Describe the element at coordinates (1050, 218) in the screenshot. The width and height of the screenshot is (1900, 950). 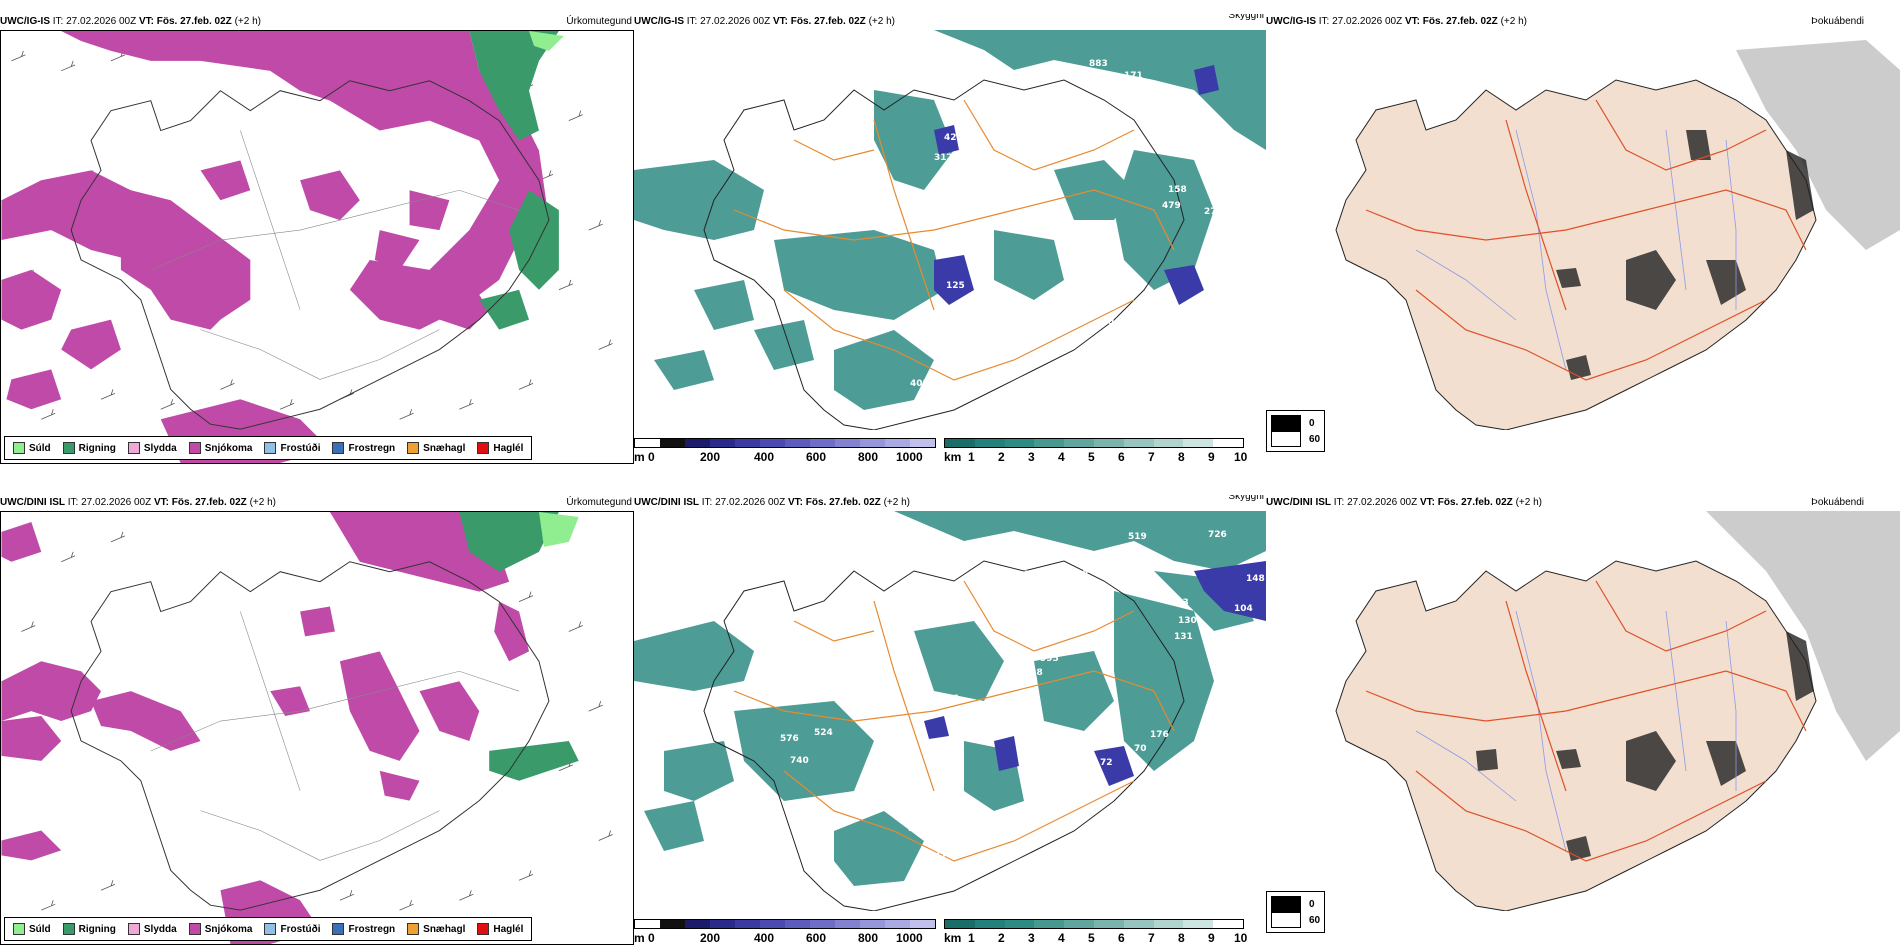
I see `svg-text: 91` at that location.